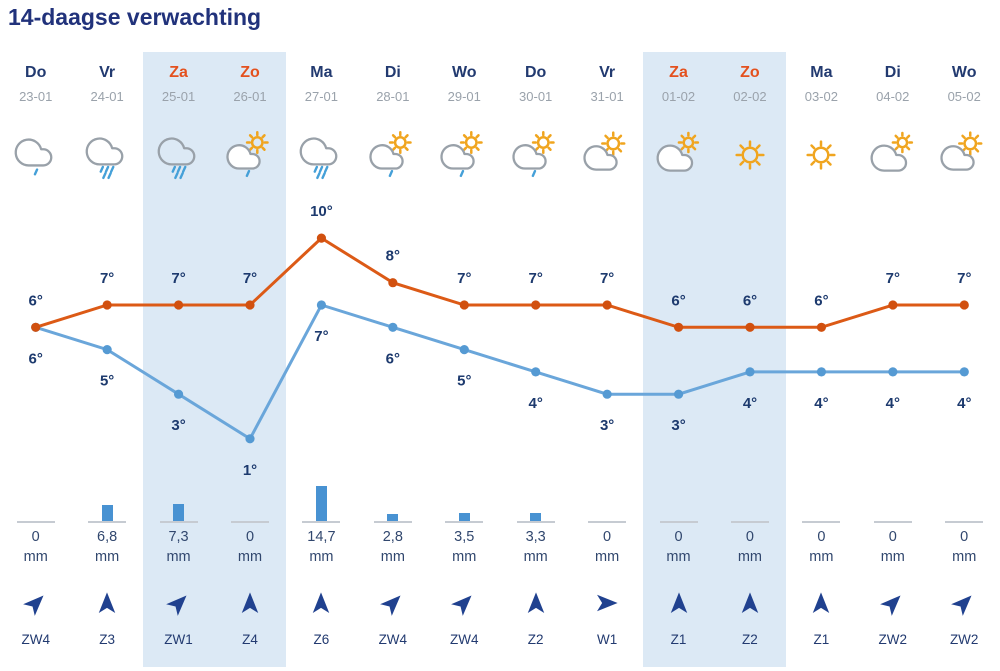 The height and width of the screenshot is (671, 1000). Describe the element at coordinates (250, 96) in the screenshot. I see `date-label: 26-01` at that location.